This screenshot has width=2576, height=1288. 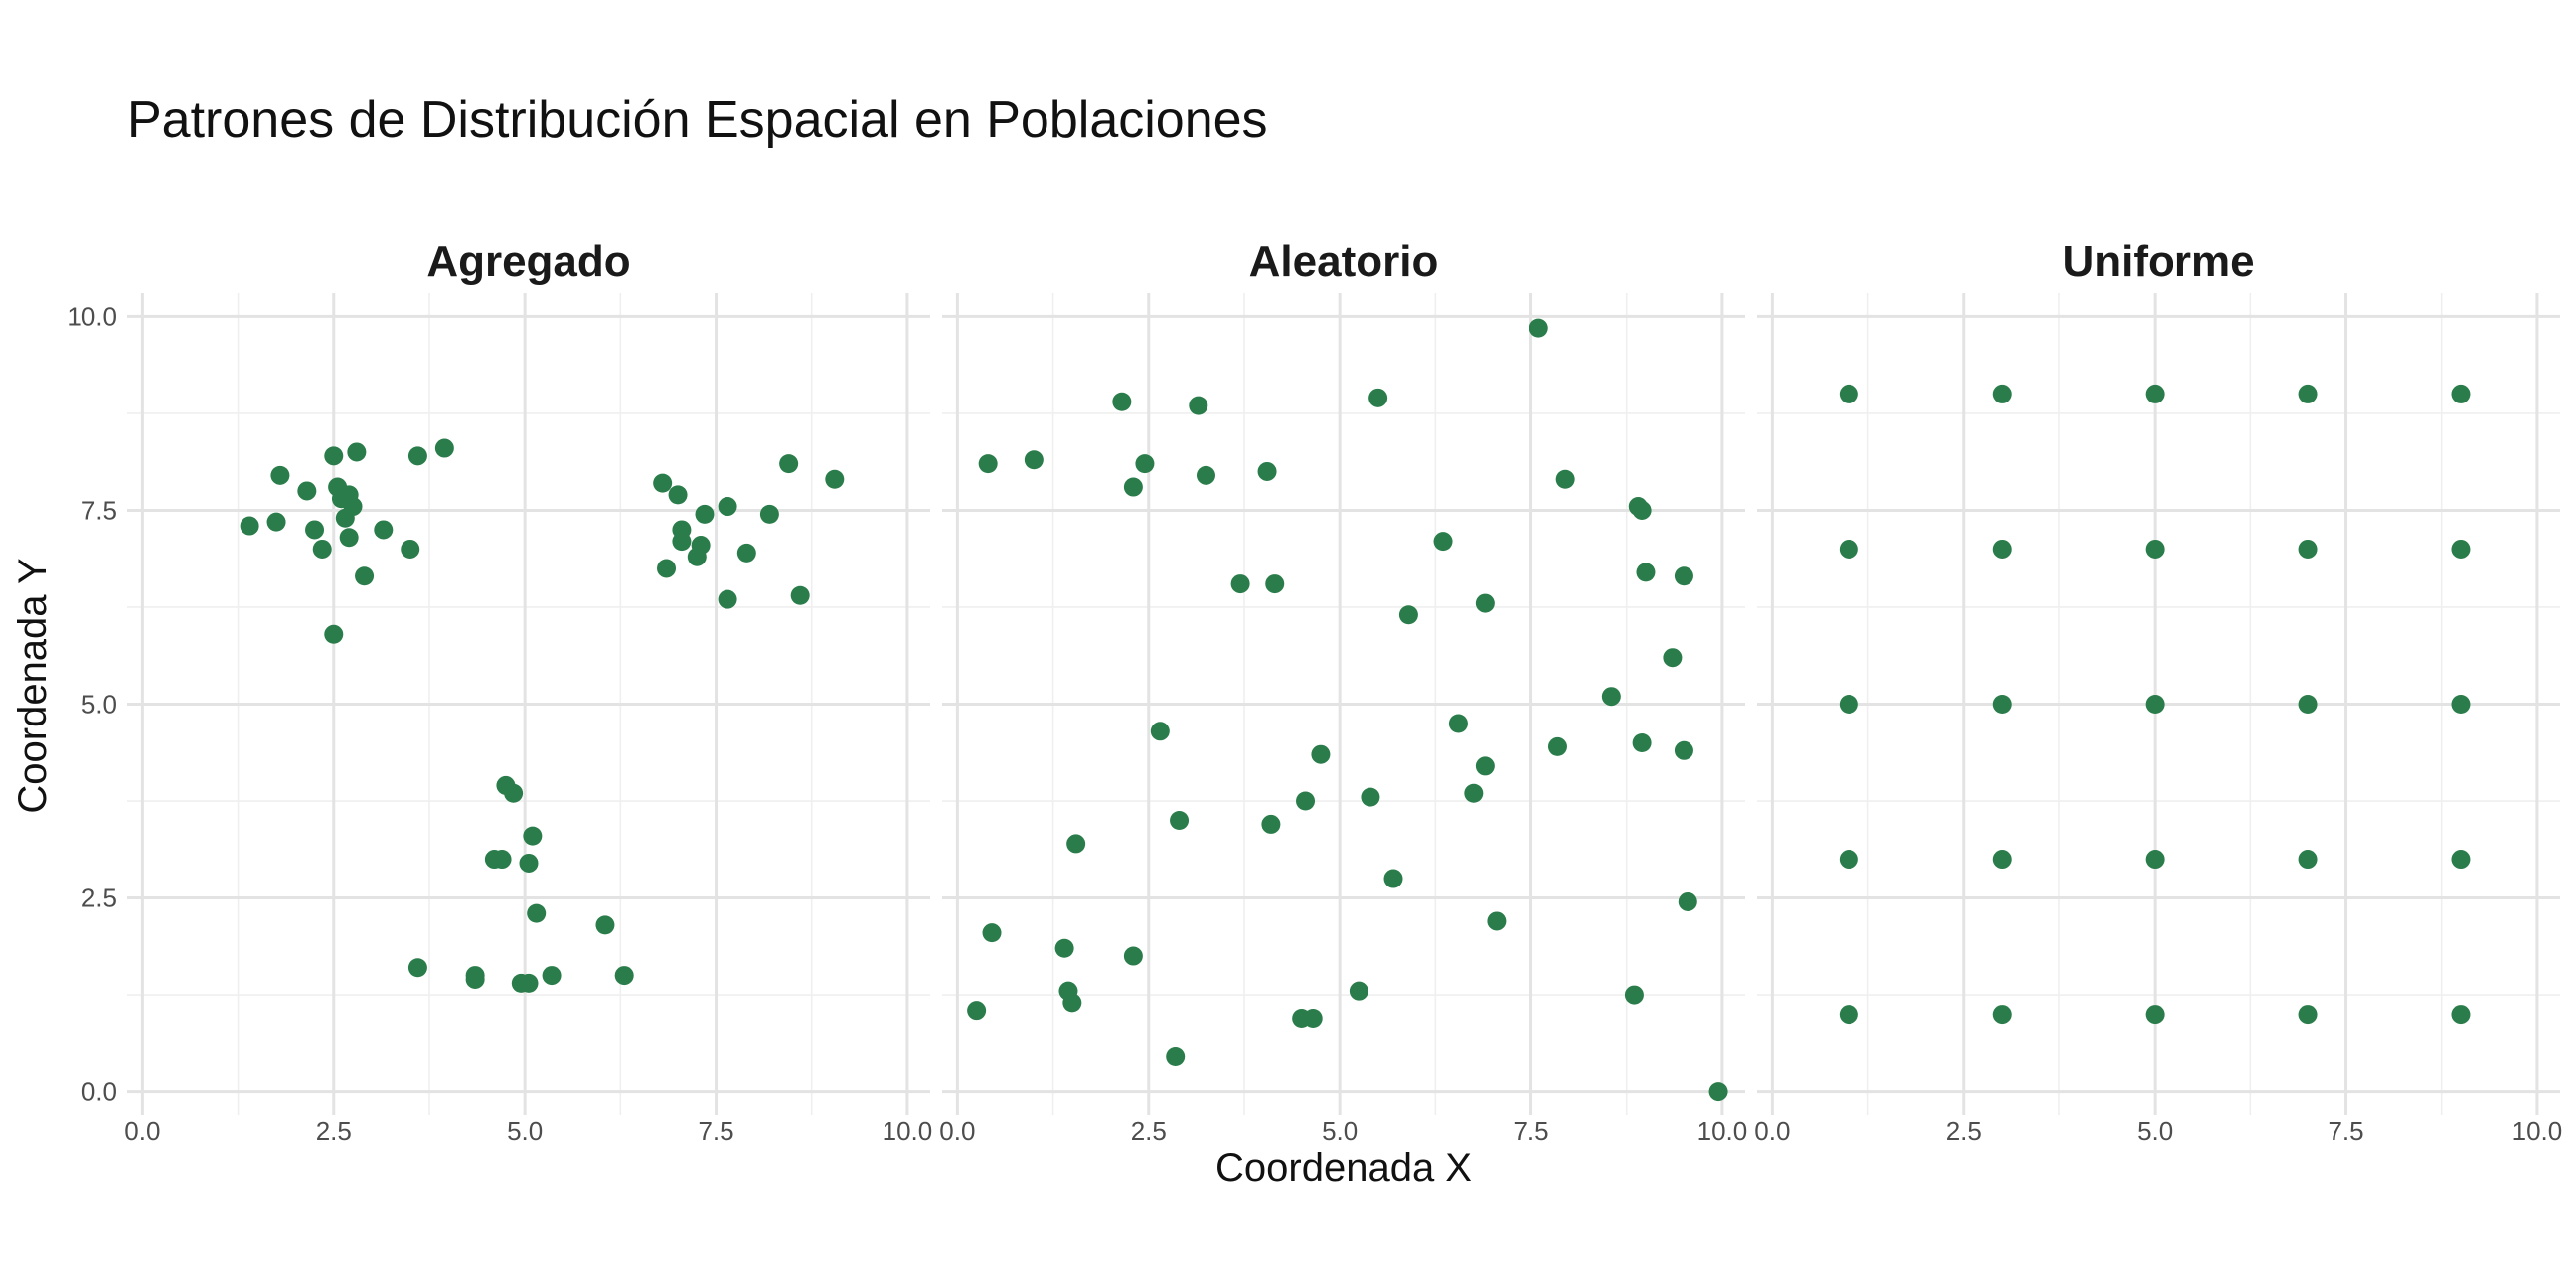 What do you see at coordinates (1340, 1131) in the screenshot?
I see `x-tick-label: 5.0` at bounding box center [1340, 1131].